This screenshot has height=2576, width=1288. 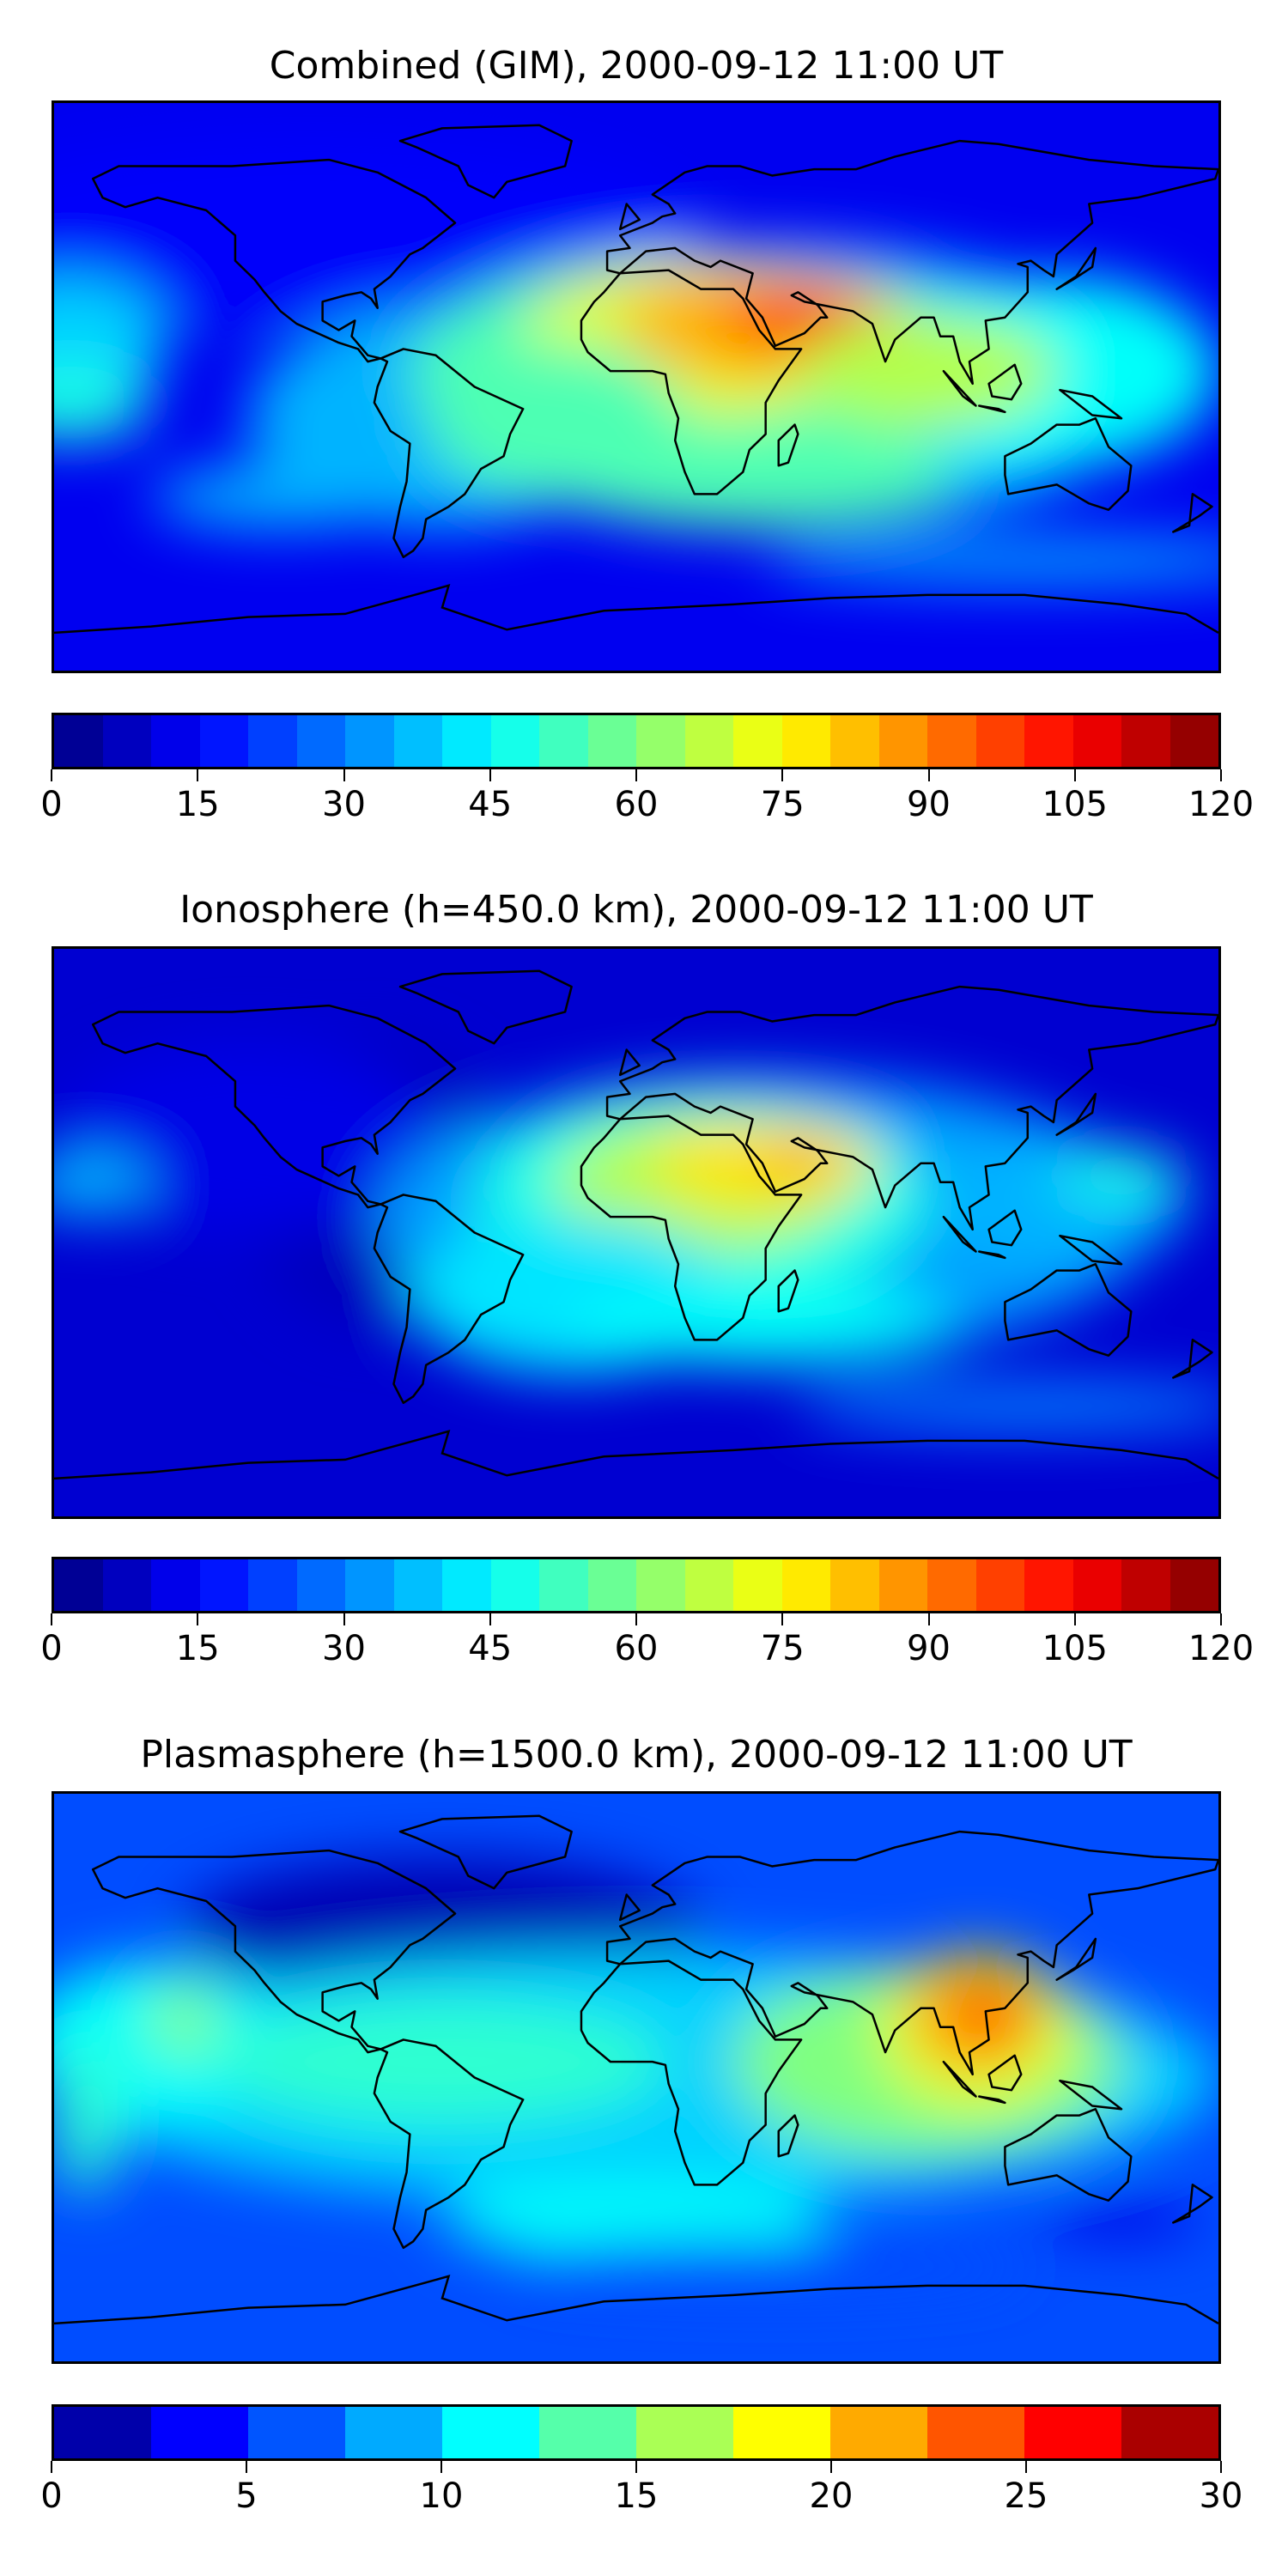 I want to click on colorbar-tick-label: 90, so click(x=929, y=804).